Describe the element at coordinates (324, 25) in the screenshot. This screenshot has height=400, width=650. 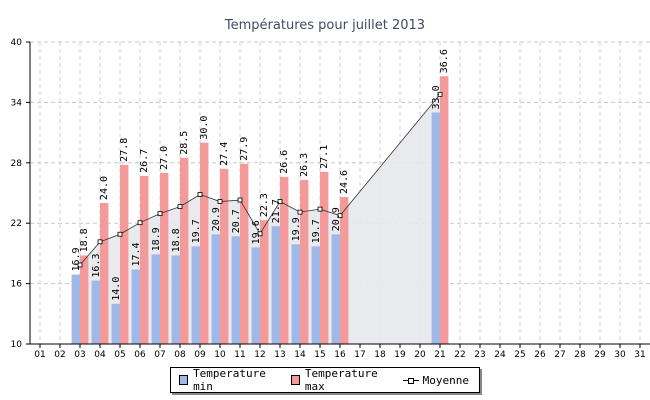
I see `chart-title: Températures pour juillet 2013` at that location.